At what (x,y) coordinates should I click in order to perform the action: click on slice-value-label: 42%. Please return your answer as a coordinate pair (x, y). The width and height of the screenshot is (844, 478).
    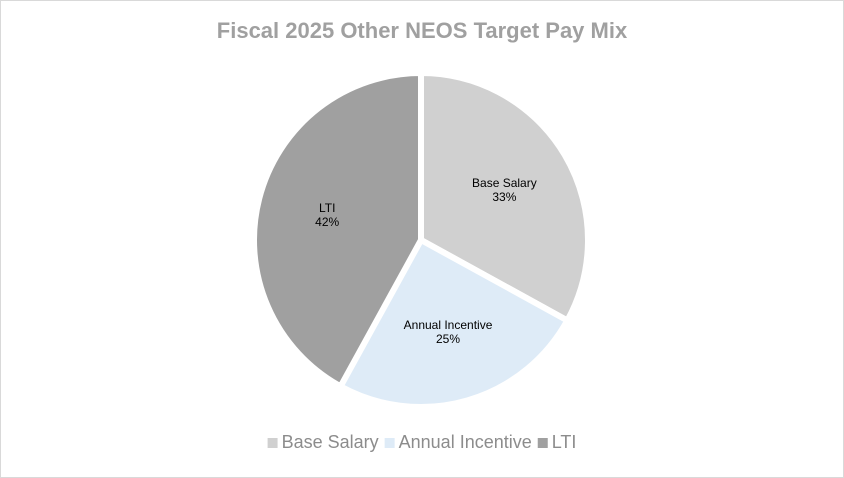
    Looking at the image, I should click on (327, 222).